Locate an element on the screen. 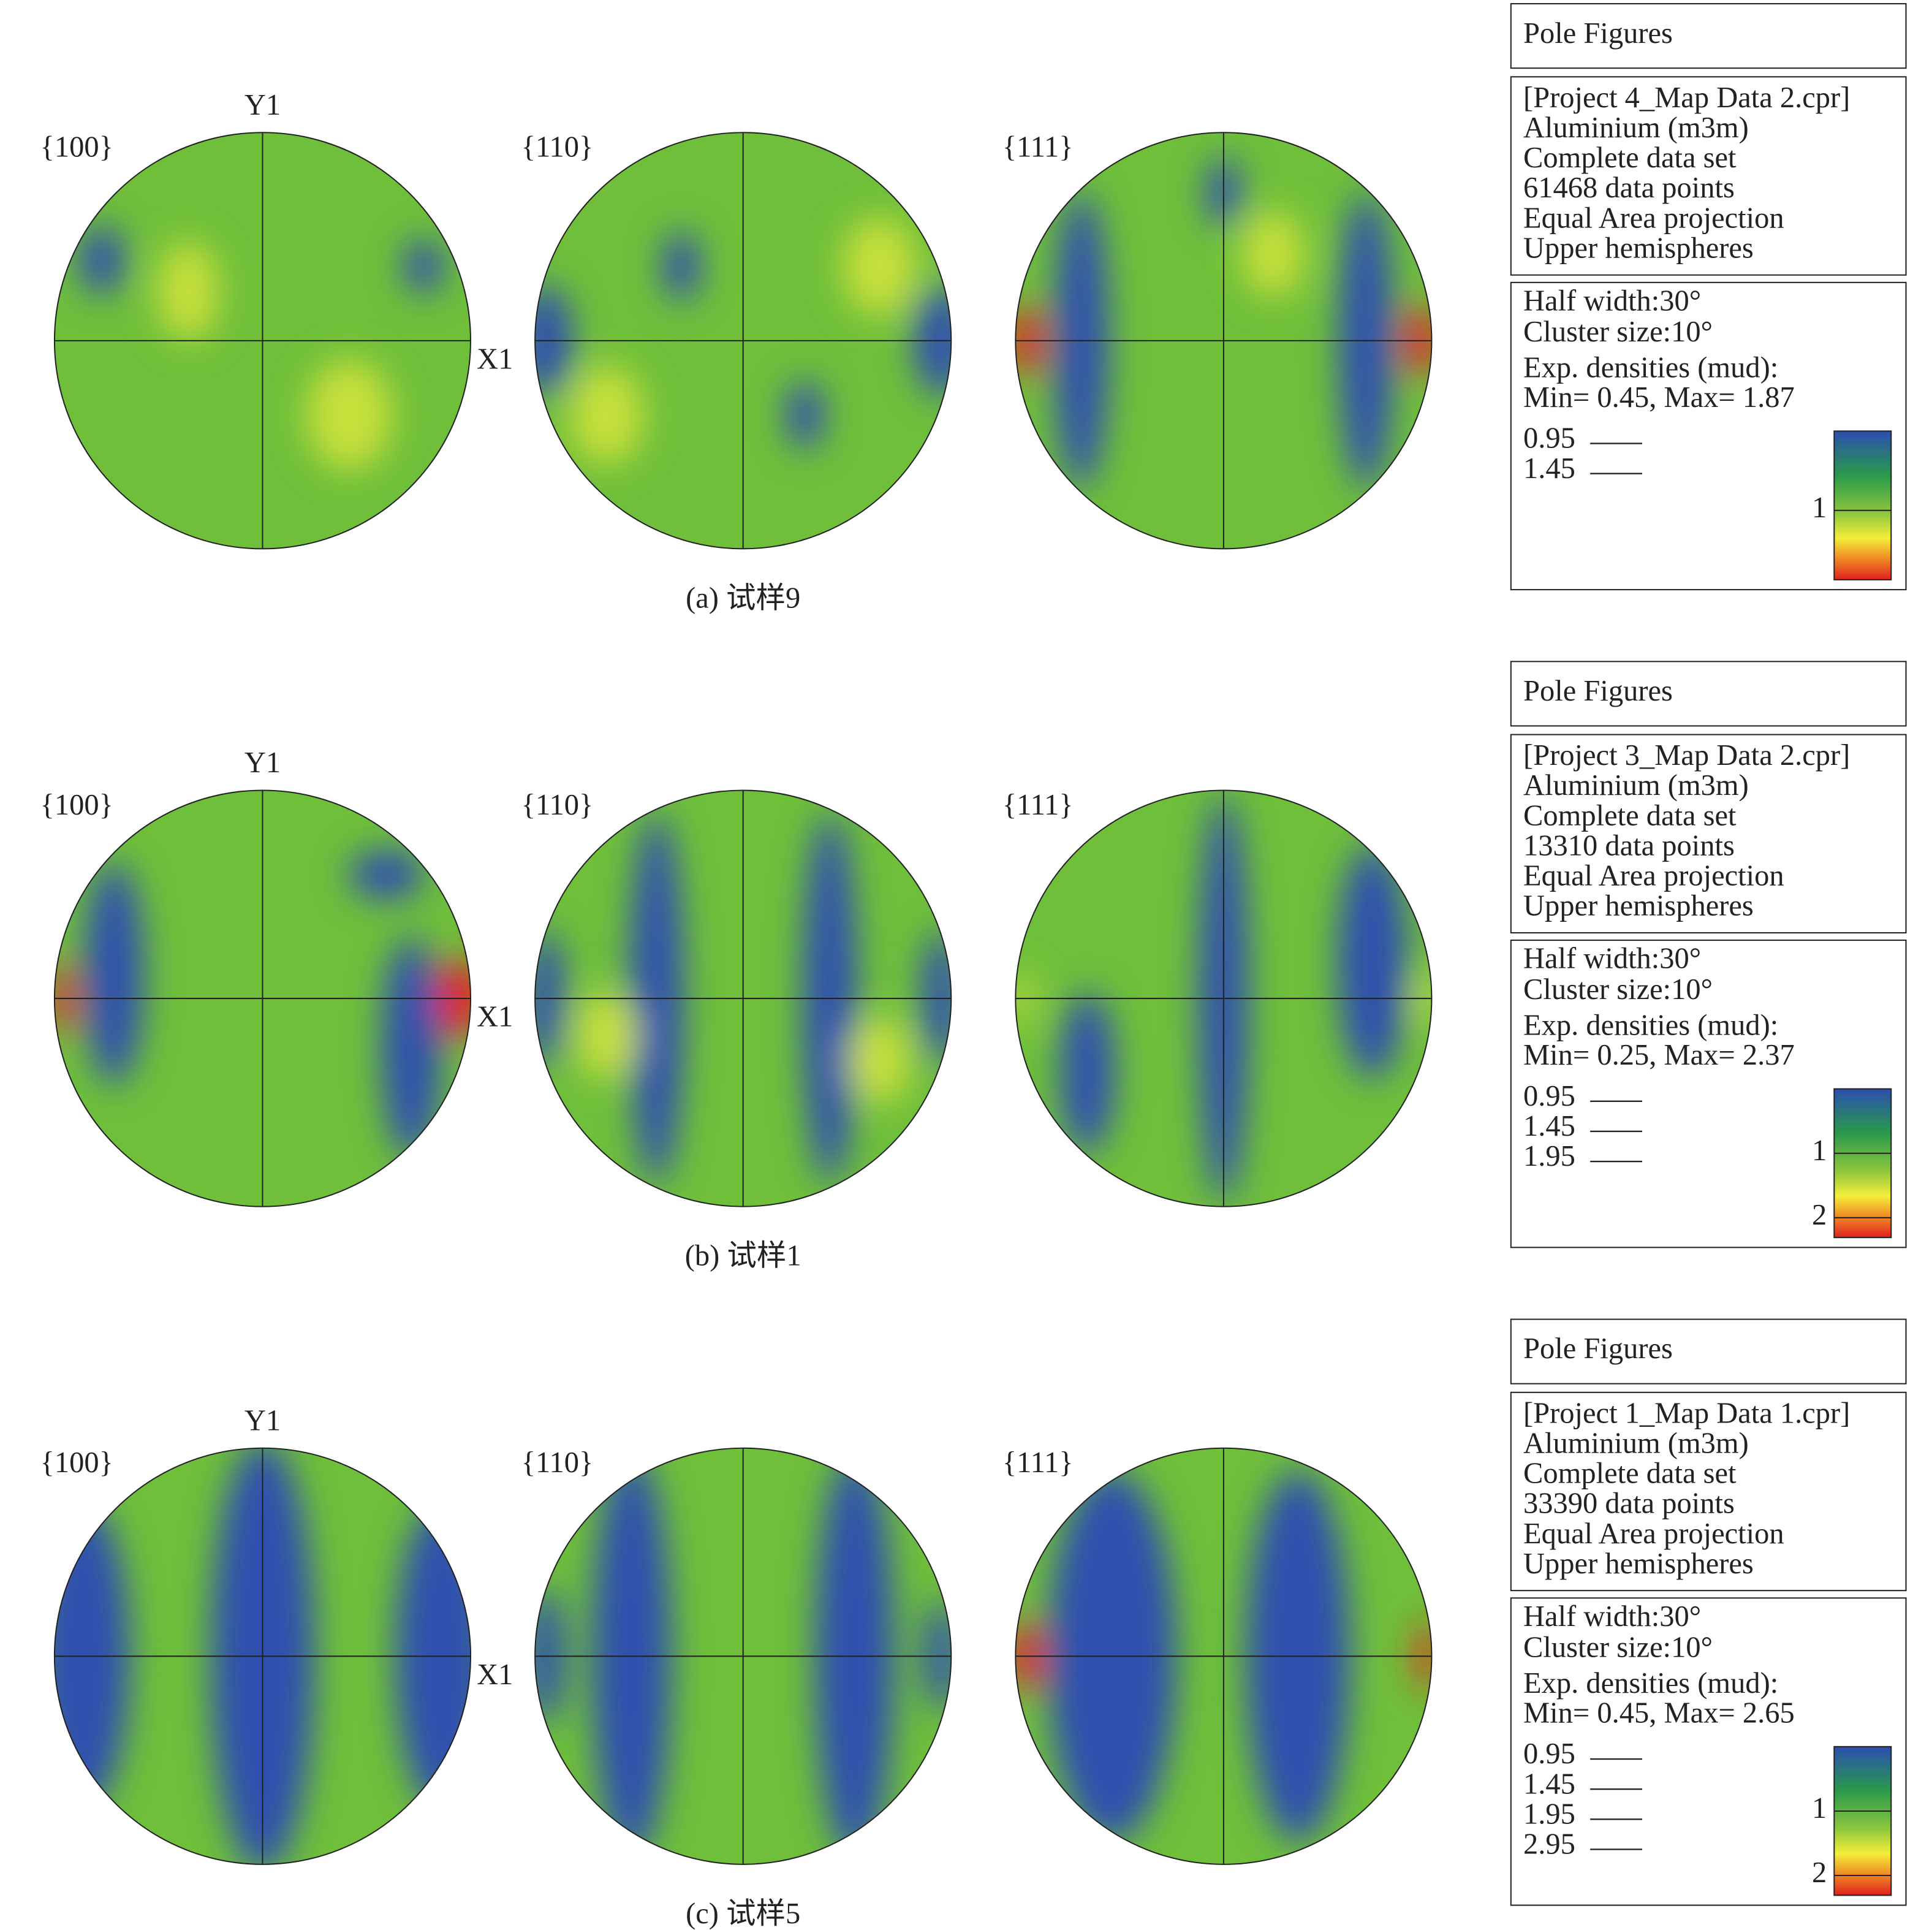 Image resolution: width=1932 pixels, height=1930 pixels. info-line: 61468 data points is located at coordinates (1629, 188).